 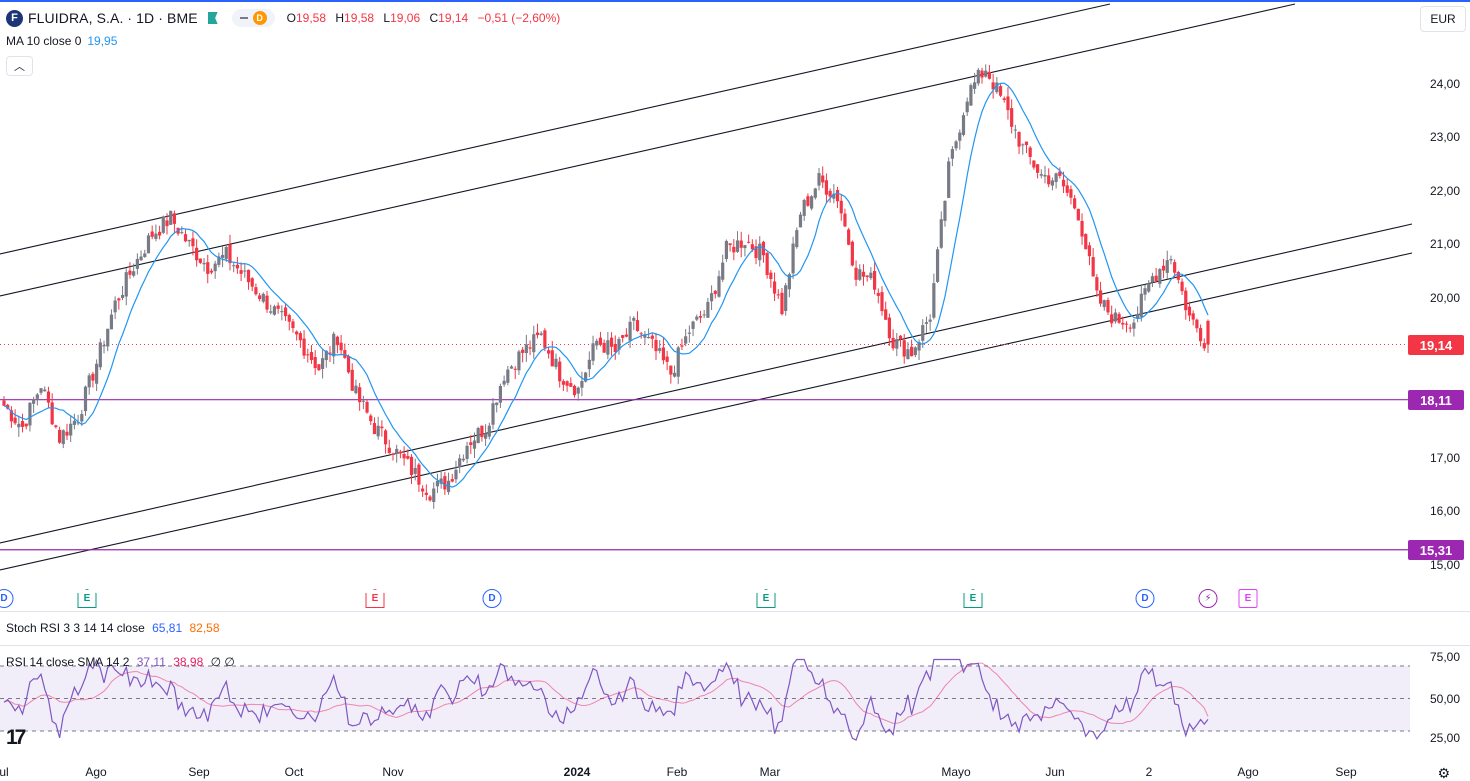 What do you see at coordinates (1443, 19) in the screenshot?
I see `currency-button: EUR` at bounding box center [1443, 19].